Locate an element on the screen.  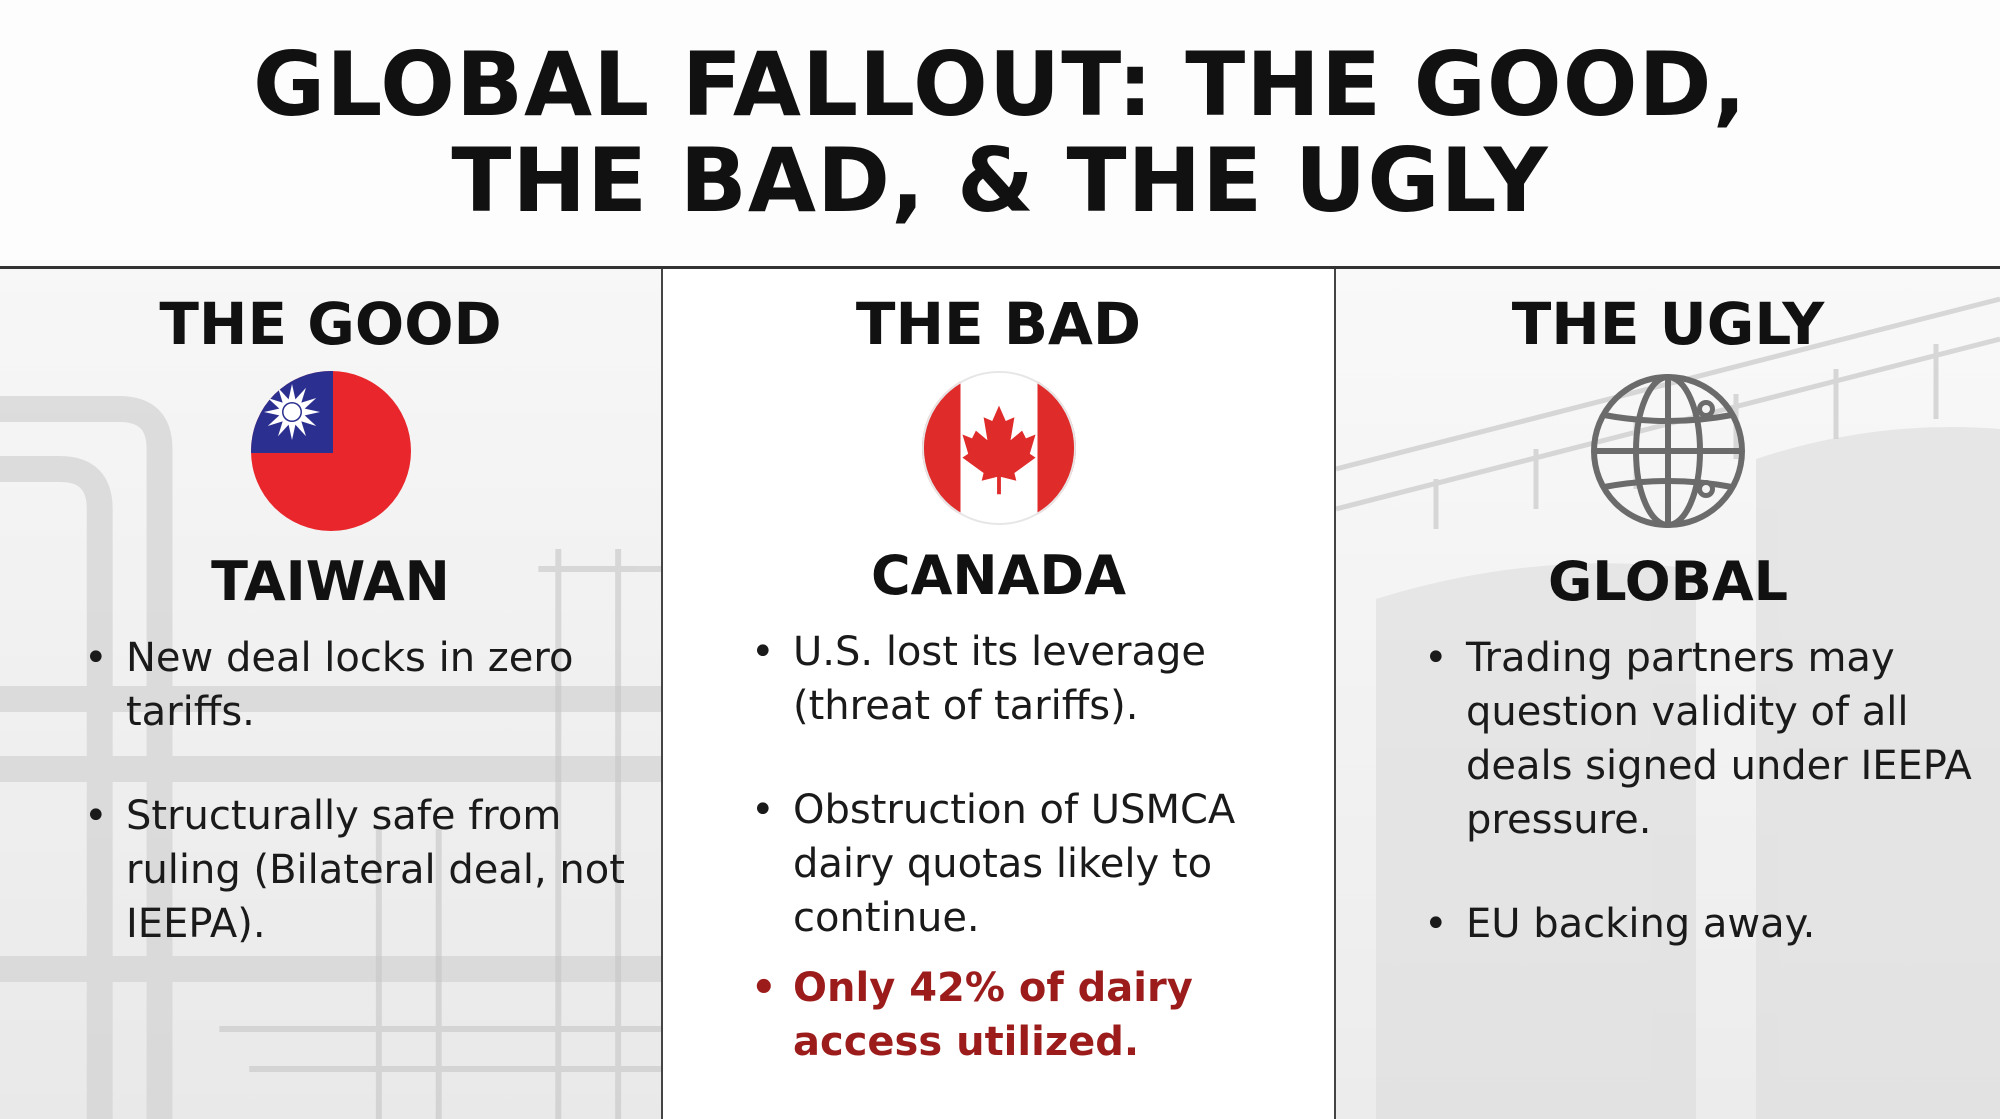
country-name: GLOBAL is located at coordinates (1668, 581).